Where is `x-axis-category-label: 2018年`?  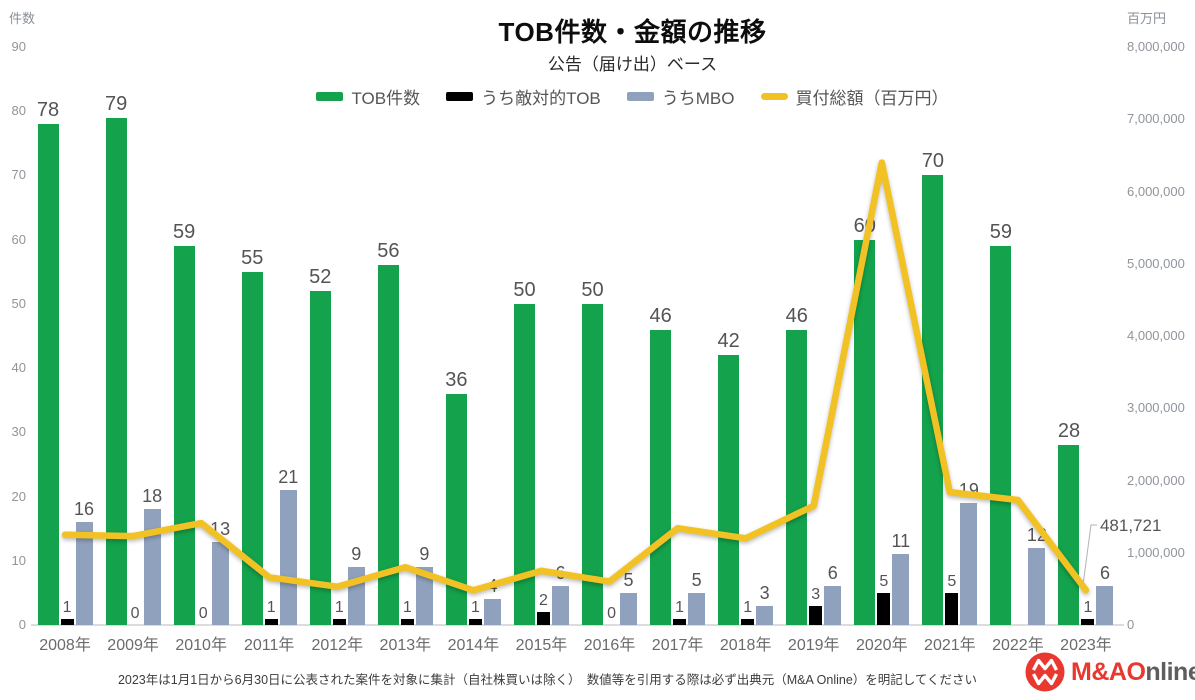 x-axis-category-label: 2018年 is located at coordinates (745, 645).